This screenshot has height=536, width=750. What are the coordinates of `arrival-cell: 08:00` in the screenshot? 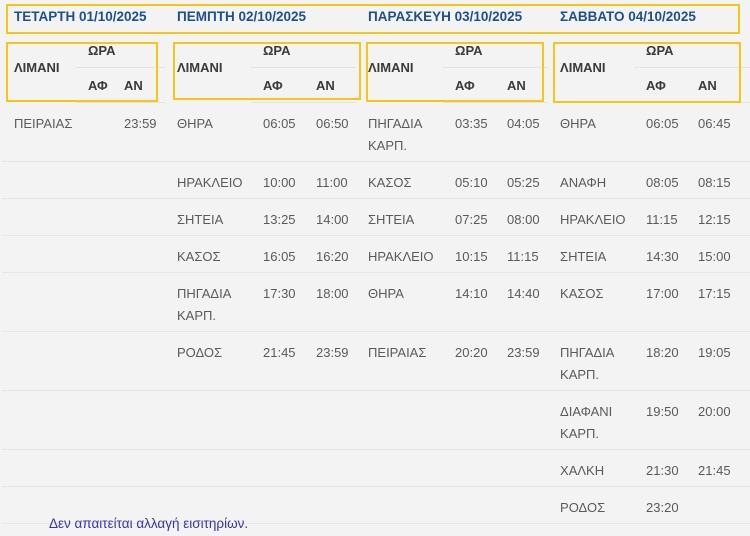 It's located at (522, 217).